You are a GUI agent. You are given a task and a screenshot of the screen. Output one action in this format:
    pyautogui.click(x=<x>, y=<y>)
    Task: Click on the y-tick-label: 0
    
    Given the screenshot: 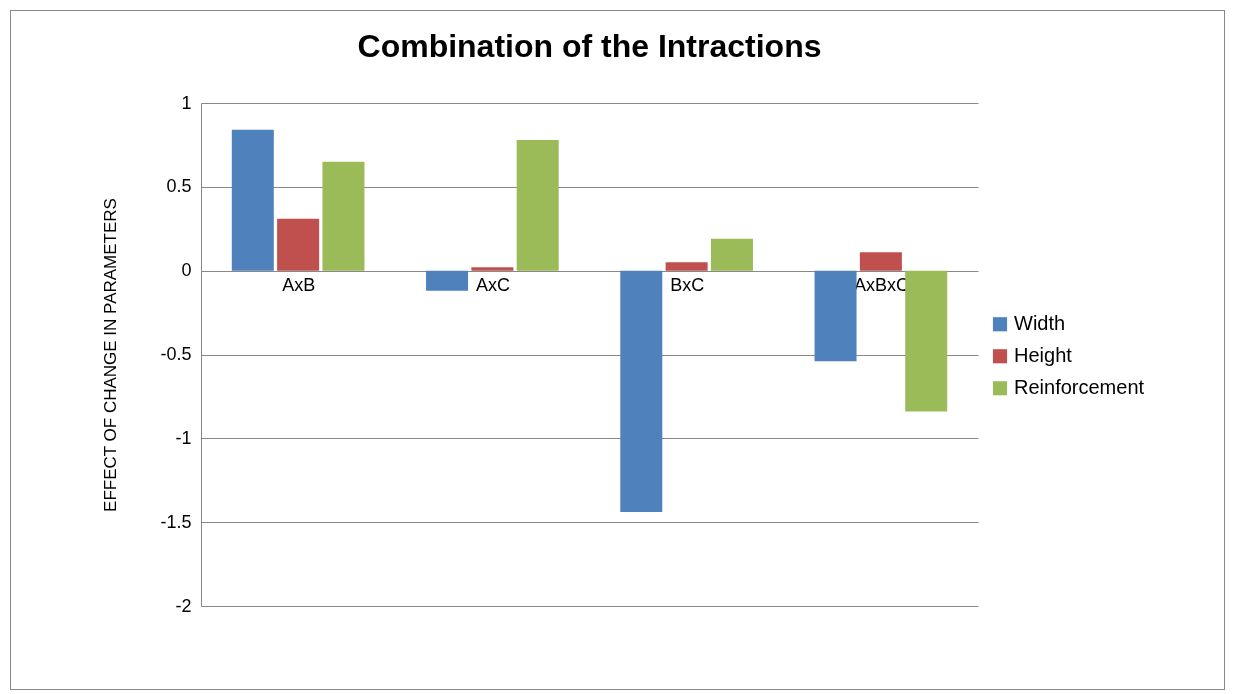 What is the action you would take?
    pyautogui.click(x=186, y=270)
    